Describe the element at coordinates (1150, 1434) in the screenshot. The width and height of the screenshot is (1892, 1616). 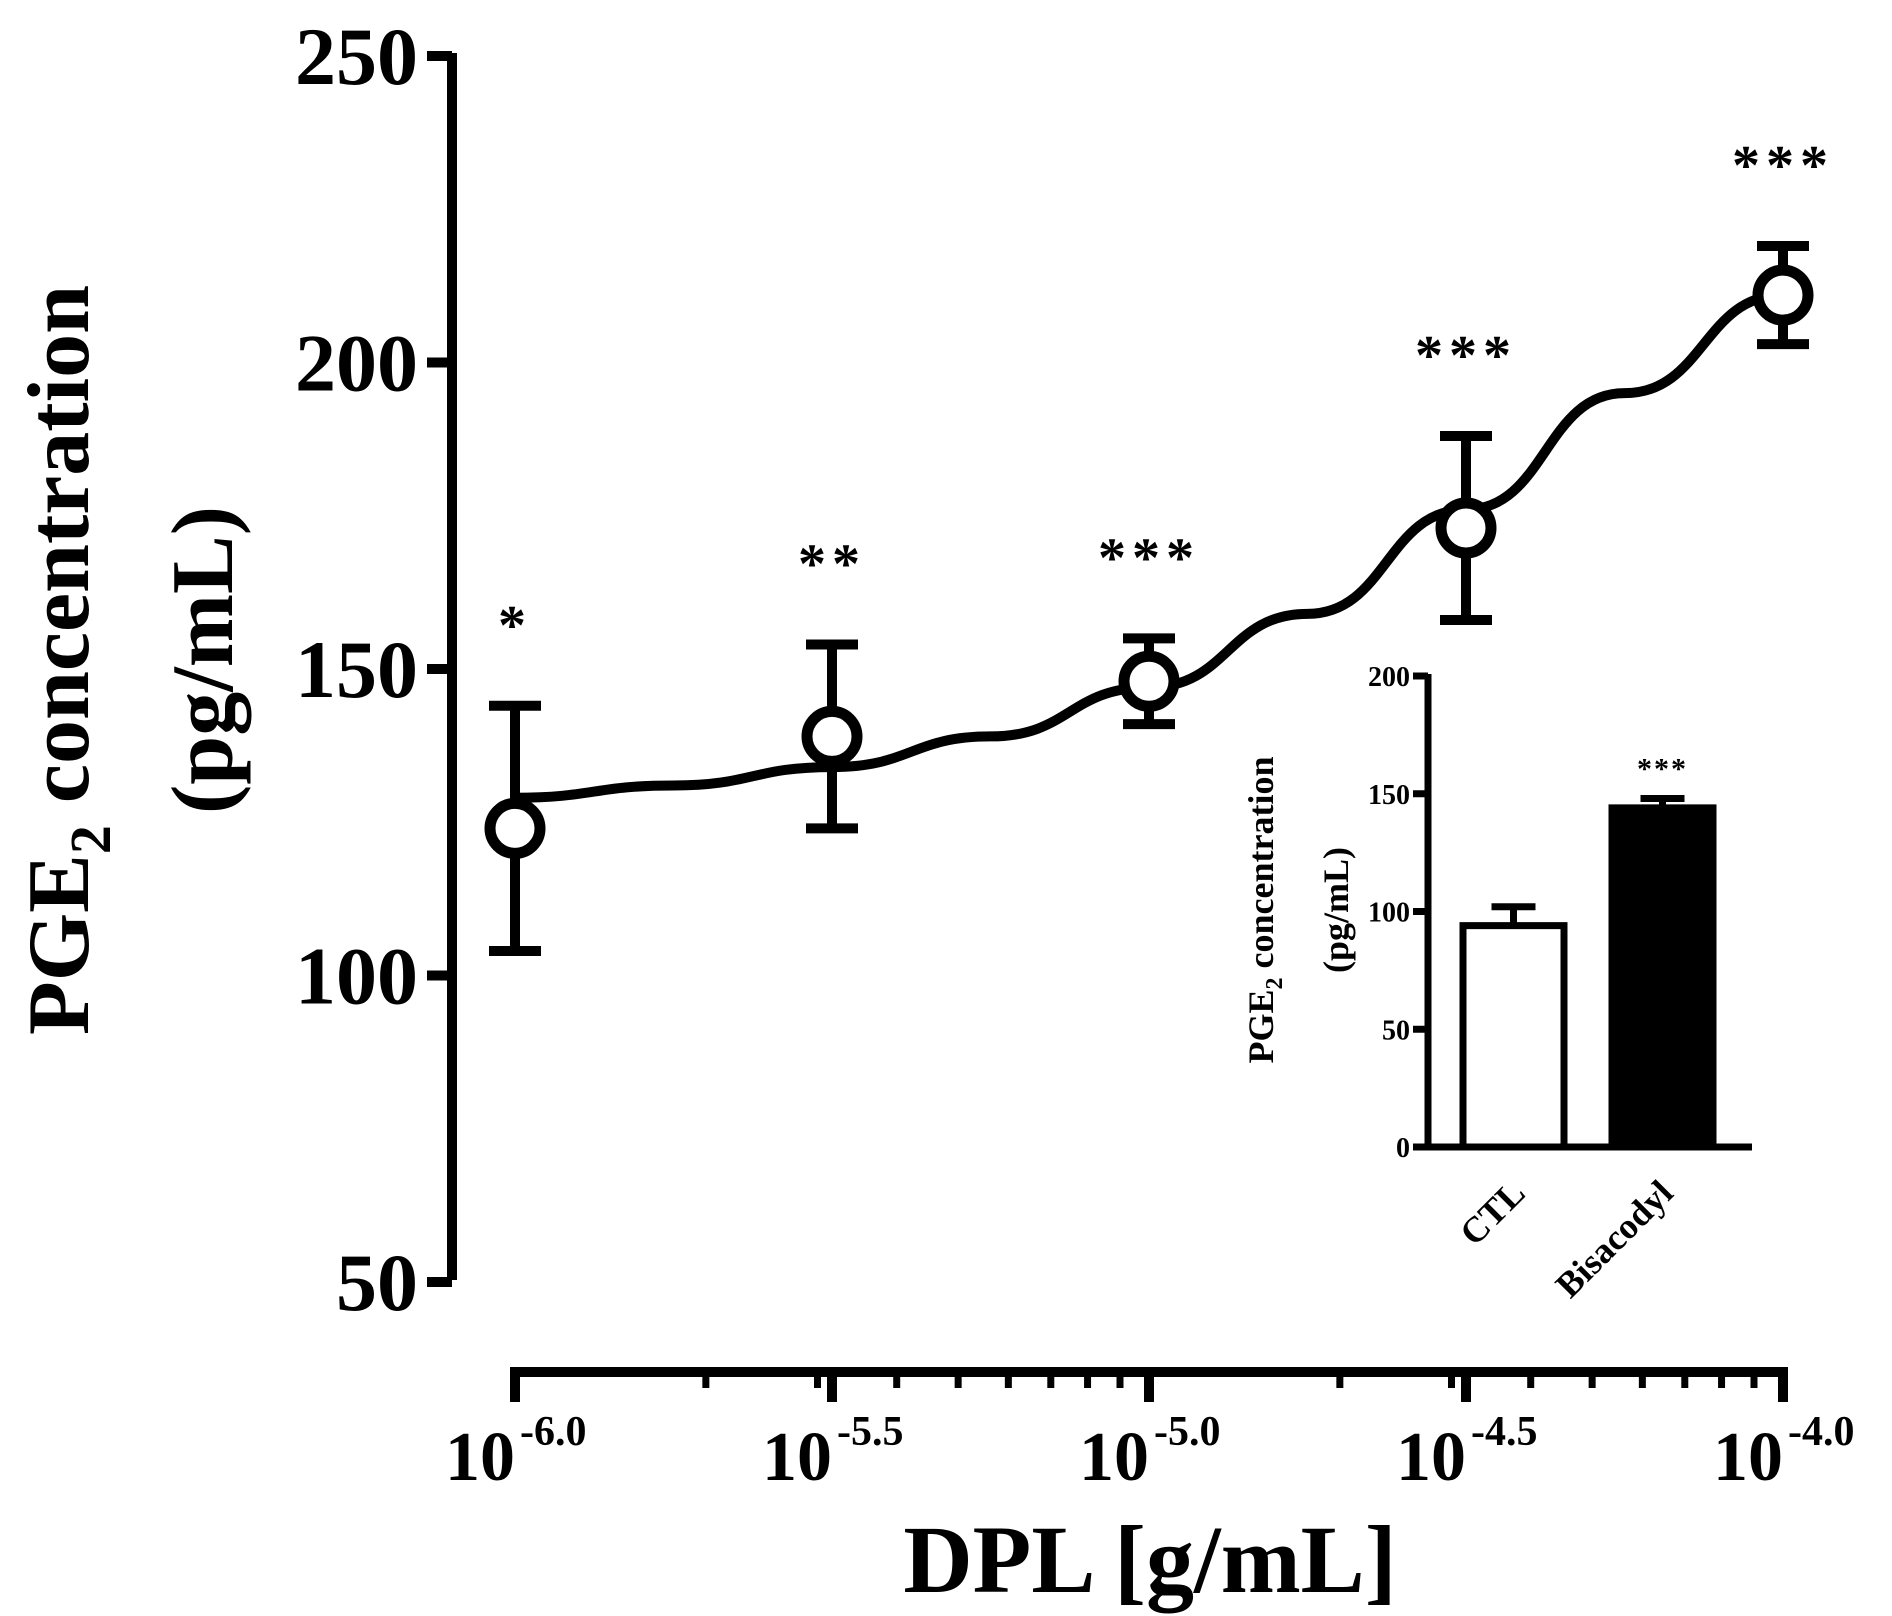
I see `main-x-ticks: 10 -6.0 10 -5.5 10 -5.0 10 -4.5 10 -4.0` at that location.